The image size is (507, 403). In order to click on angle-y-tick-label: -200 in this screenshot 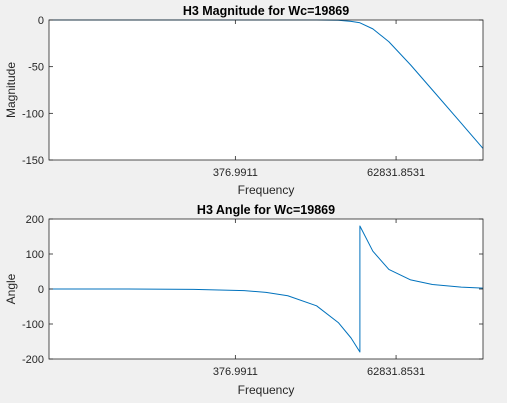, I will do `click(33, 360)`.